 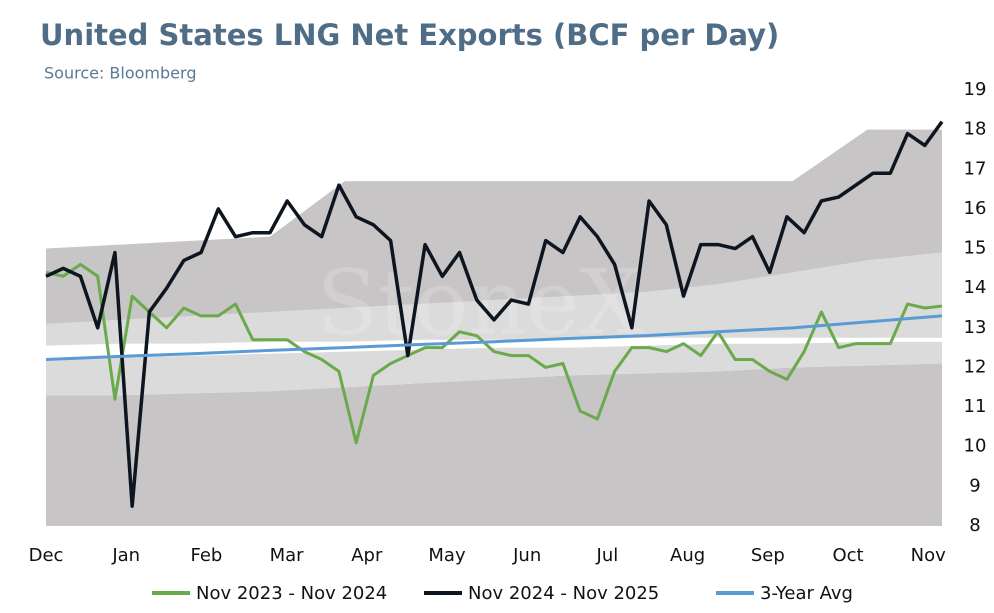 What do you see at coordinates (687, 555) in the screenshot?
I see `x-tick-label: Aug` at bounding box center [687, 555].